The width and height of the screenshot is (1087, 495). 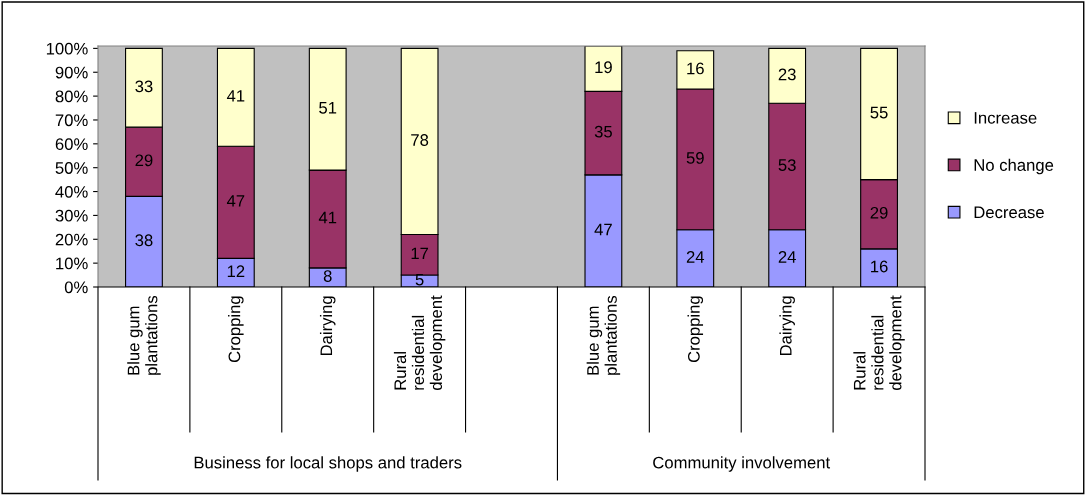 I want to click on y-tick-label: 10%, so click(x=72, y=263).